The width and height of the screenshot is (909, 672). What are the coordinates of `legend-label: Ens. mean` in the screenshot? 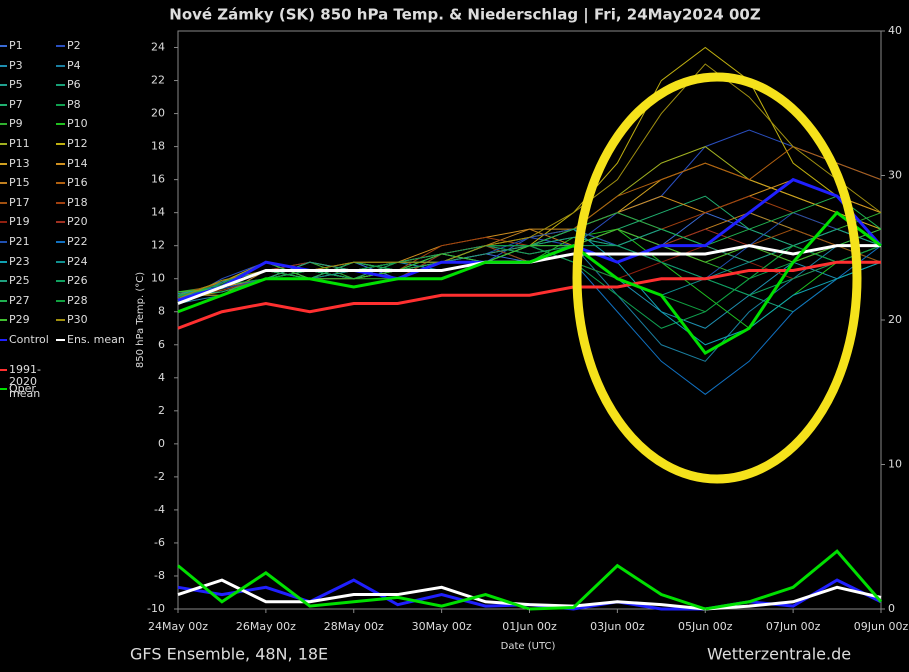 It's located at (96, 339).